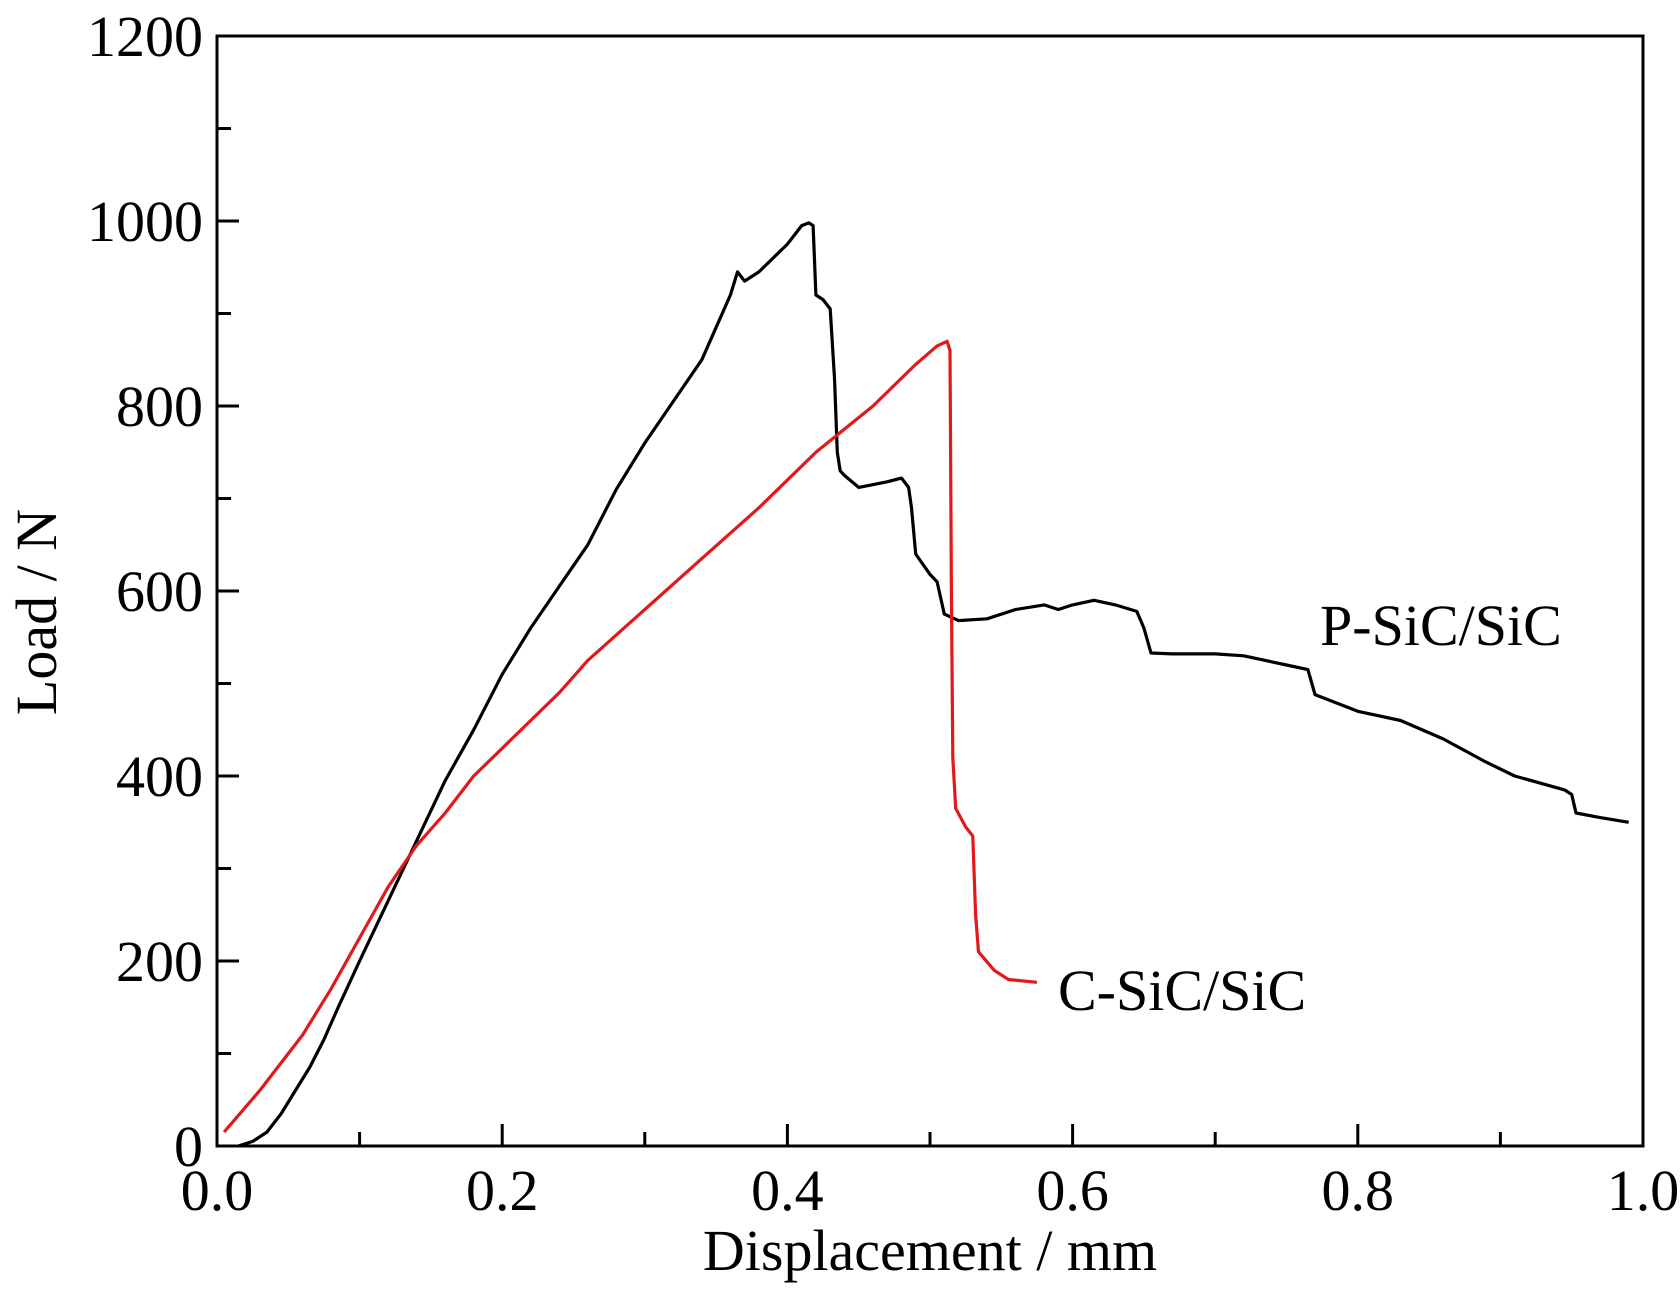 Image resolution: width=1680 pixels, height=1315 pixels. I want to click on series-label-c-sic: C-SiC/SiC, so click(1182, 990).